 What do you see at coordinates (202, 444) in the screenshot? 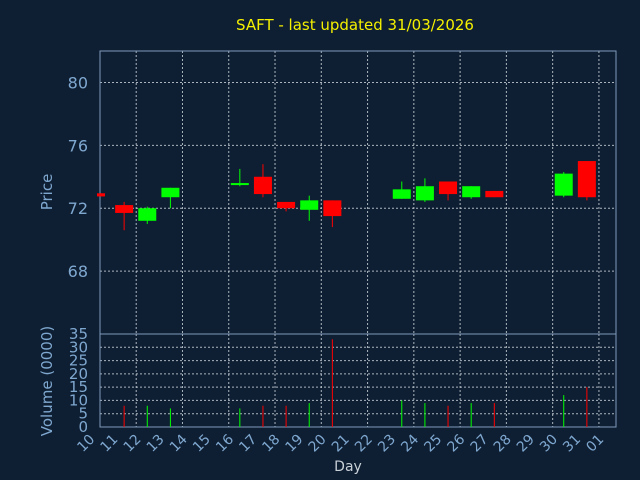
I see `x-tick-label: 15` at bounding box center [202, 444].